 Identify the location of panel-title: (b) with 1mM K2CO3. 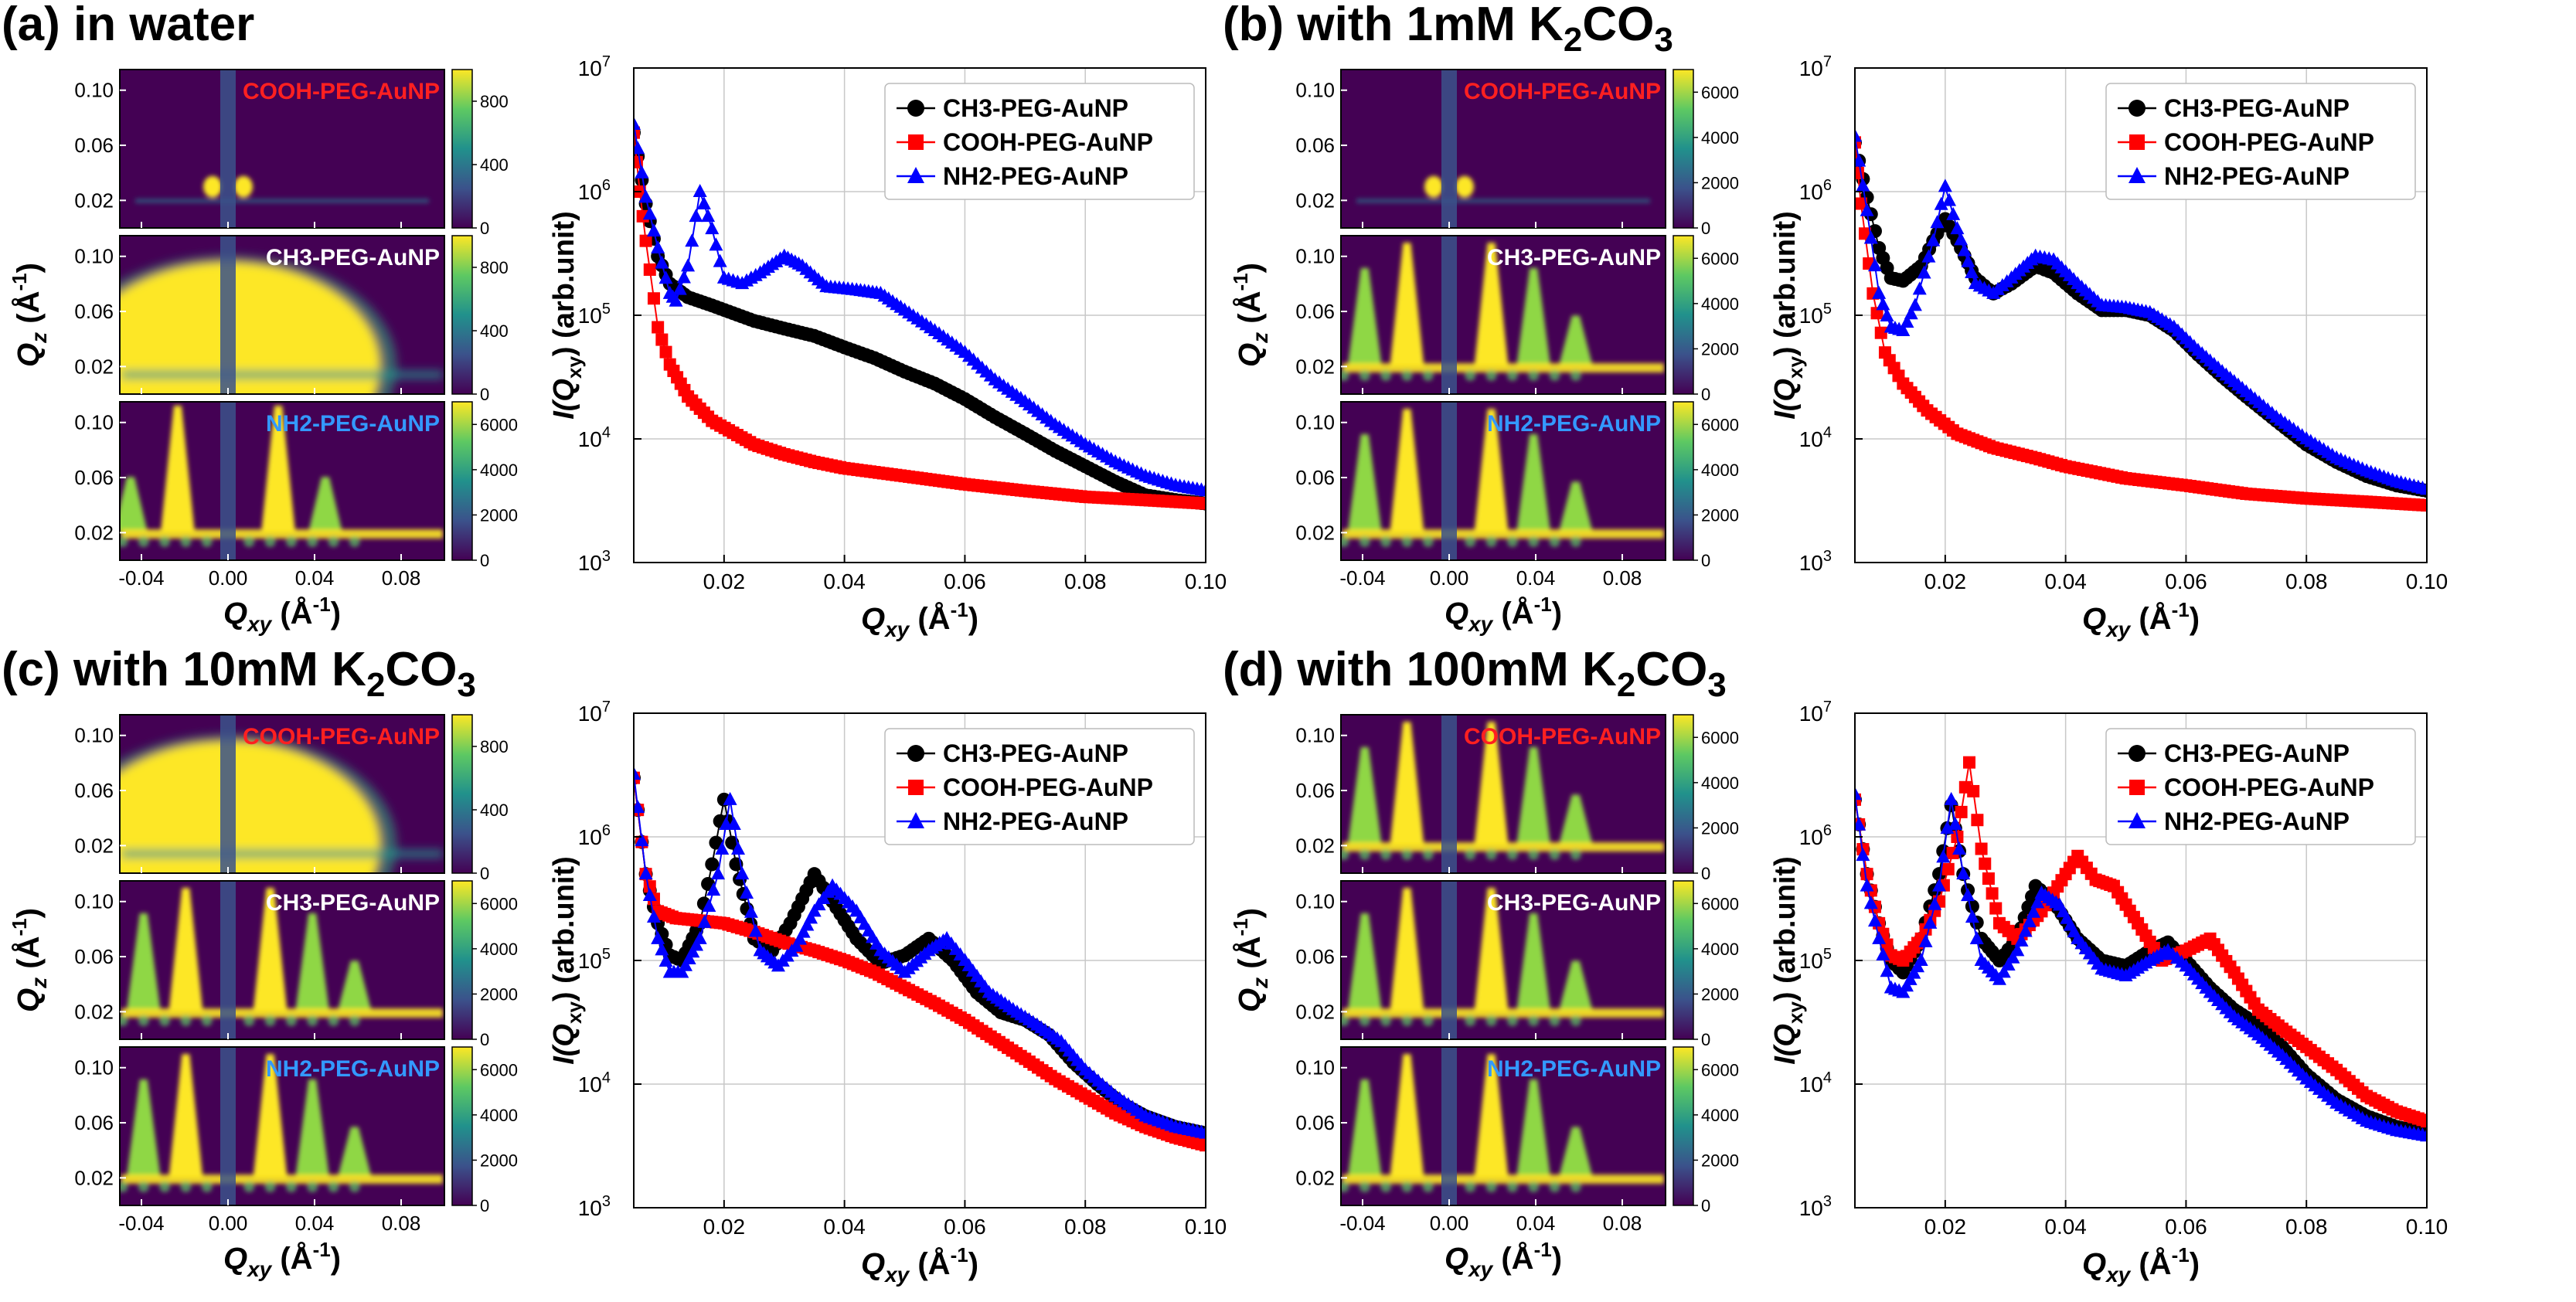
(1448, 29).